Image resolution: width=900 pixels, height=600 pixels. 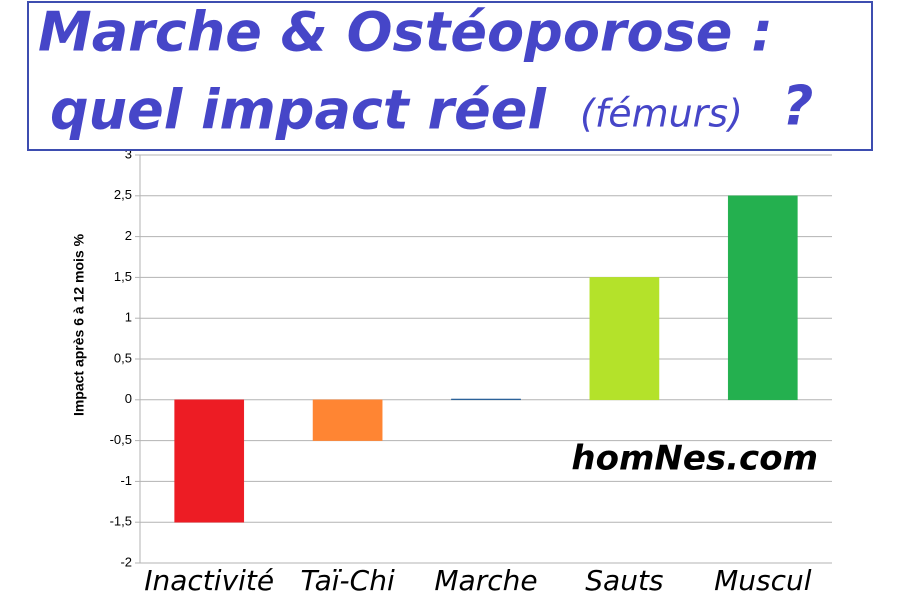 What do you see at coordinates (123, 276) in the screenshot?
I see `y-tick-label: 1,5` at bounding box center [123, 276].